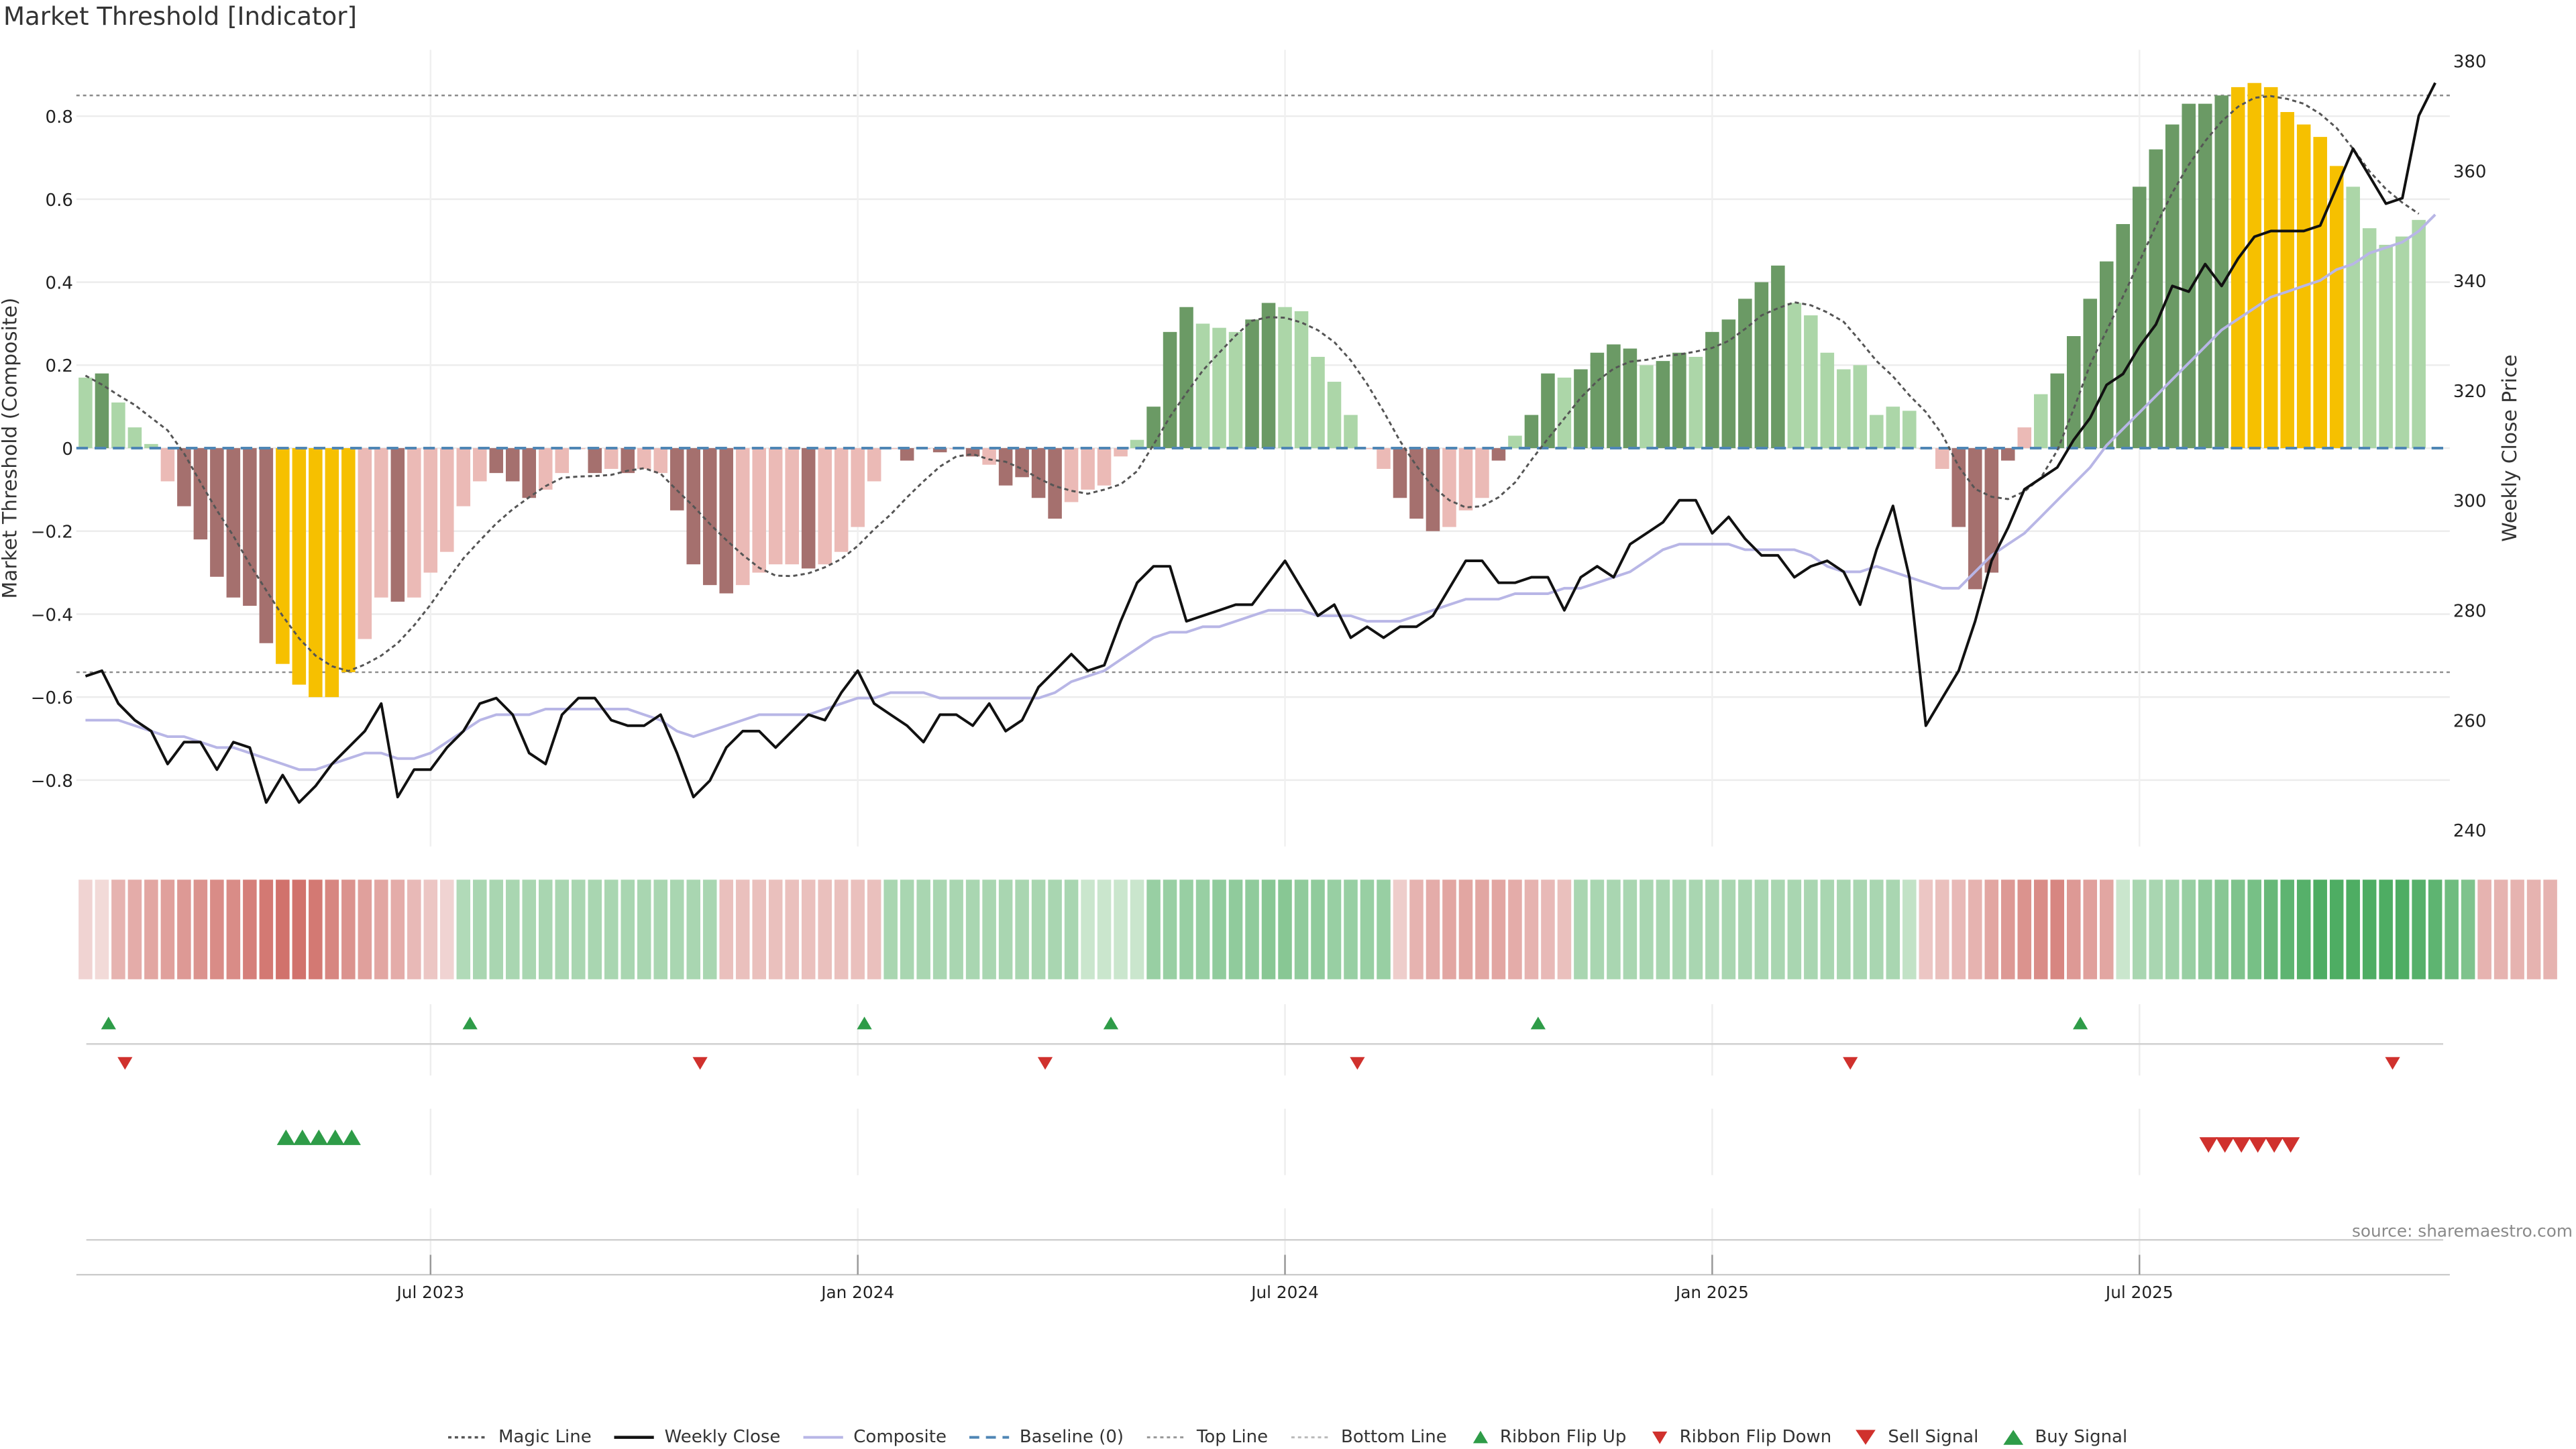 The height and width of the screenshot is (1449, 2576). What do you see at coordinates (470, 1023) in the screenshot?
I see `ribbon-flip-up-marker` at bounding box center [470, 1023].